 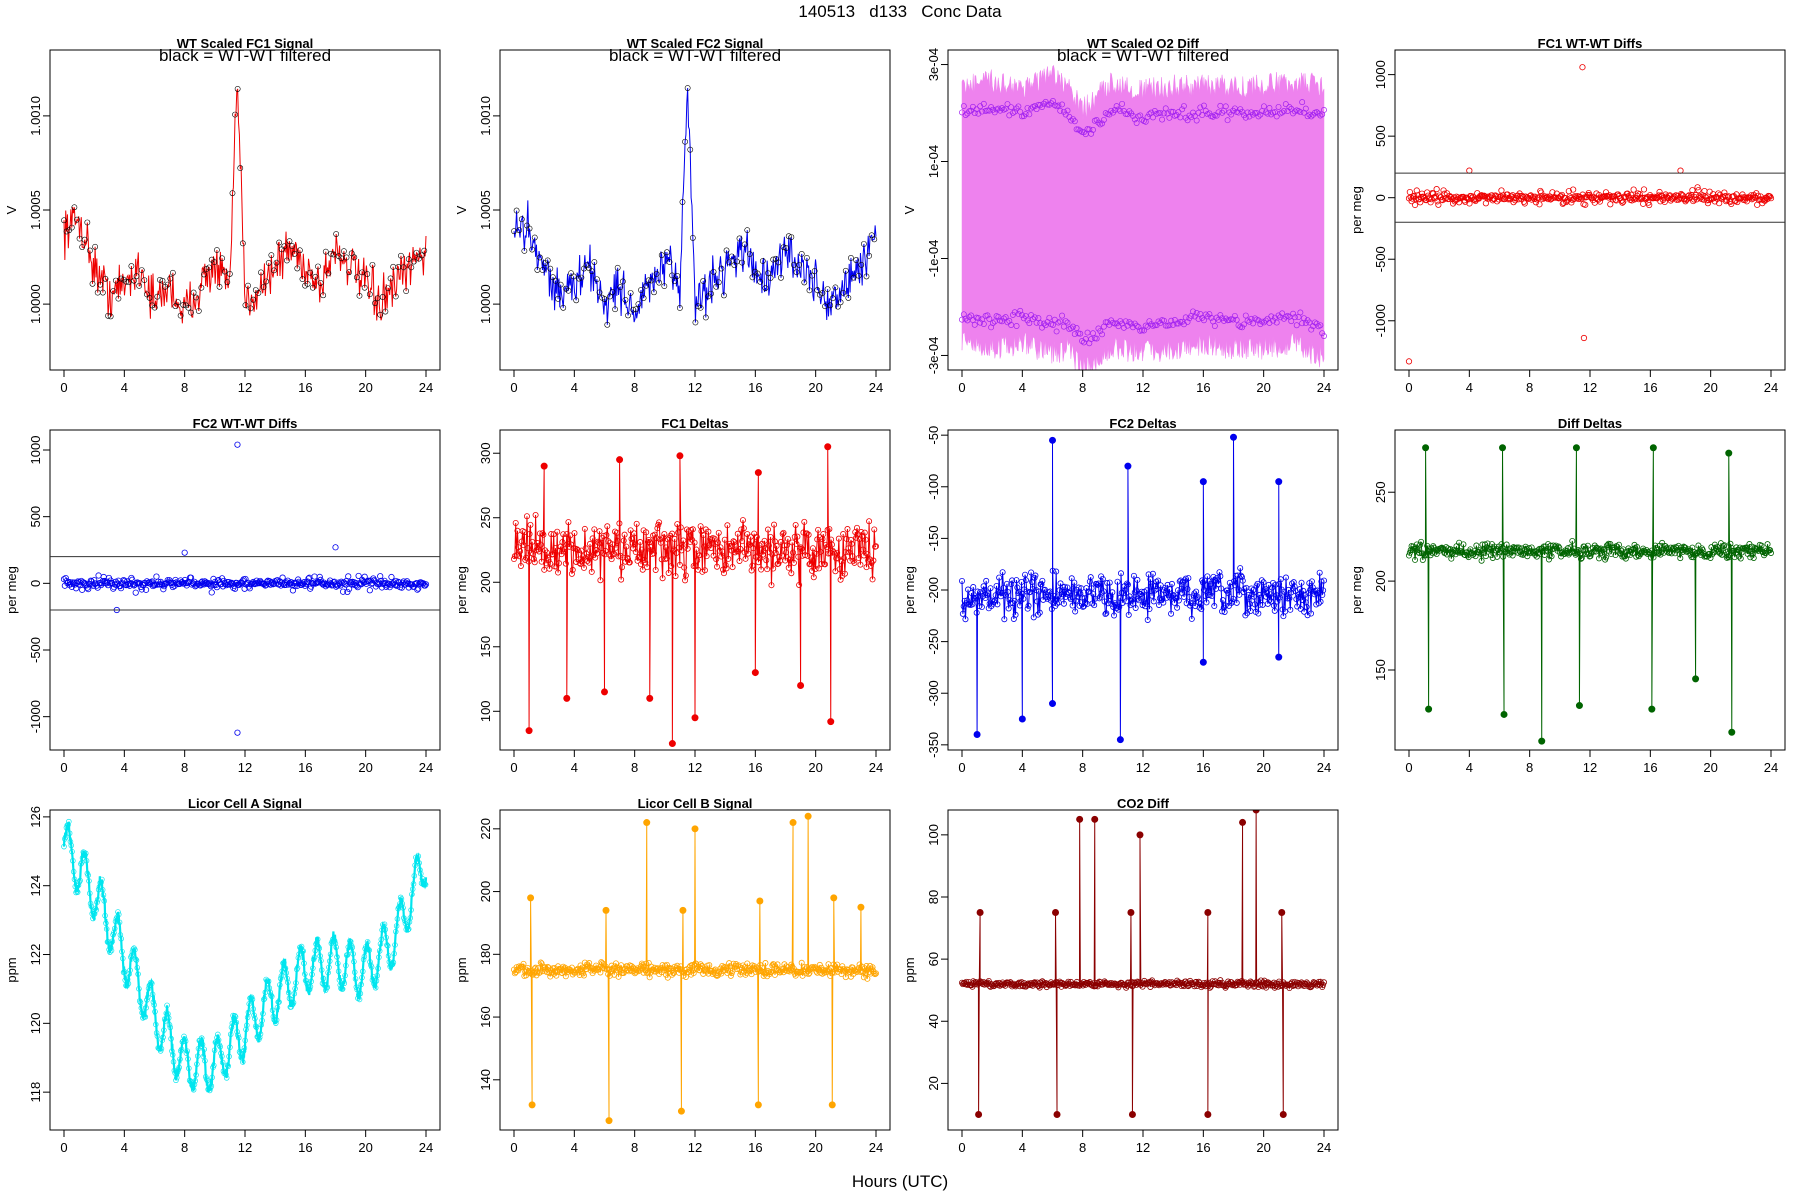 What do you see at coordinates (815, 1147) in the screenshot?
I see `x-tick-label: 20` at bounding box center [815, 1147].